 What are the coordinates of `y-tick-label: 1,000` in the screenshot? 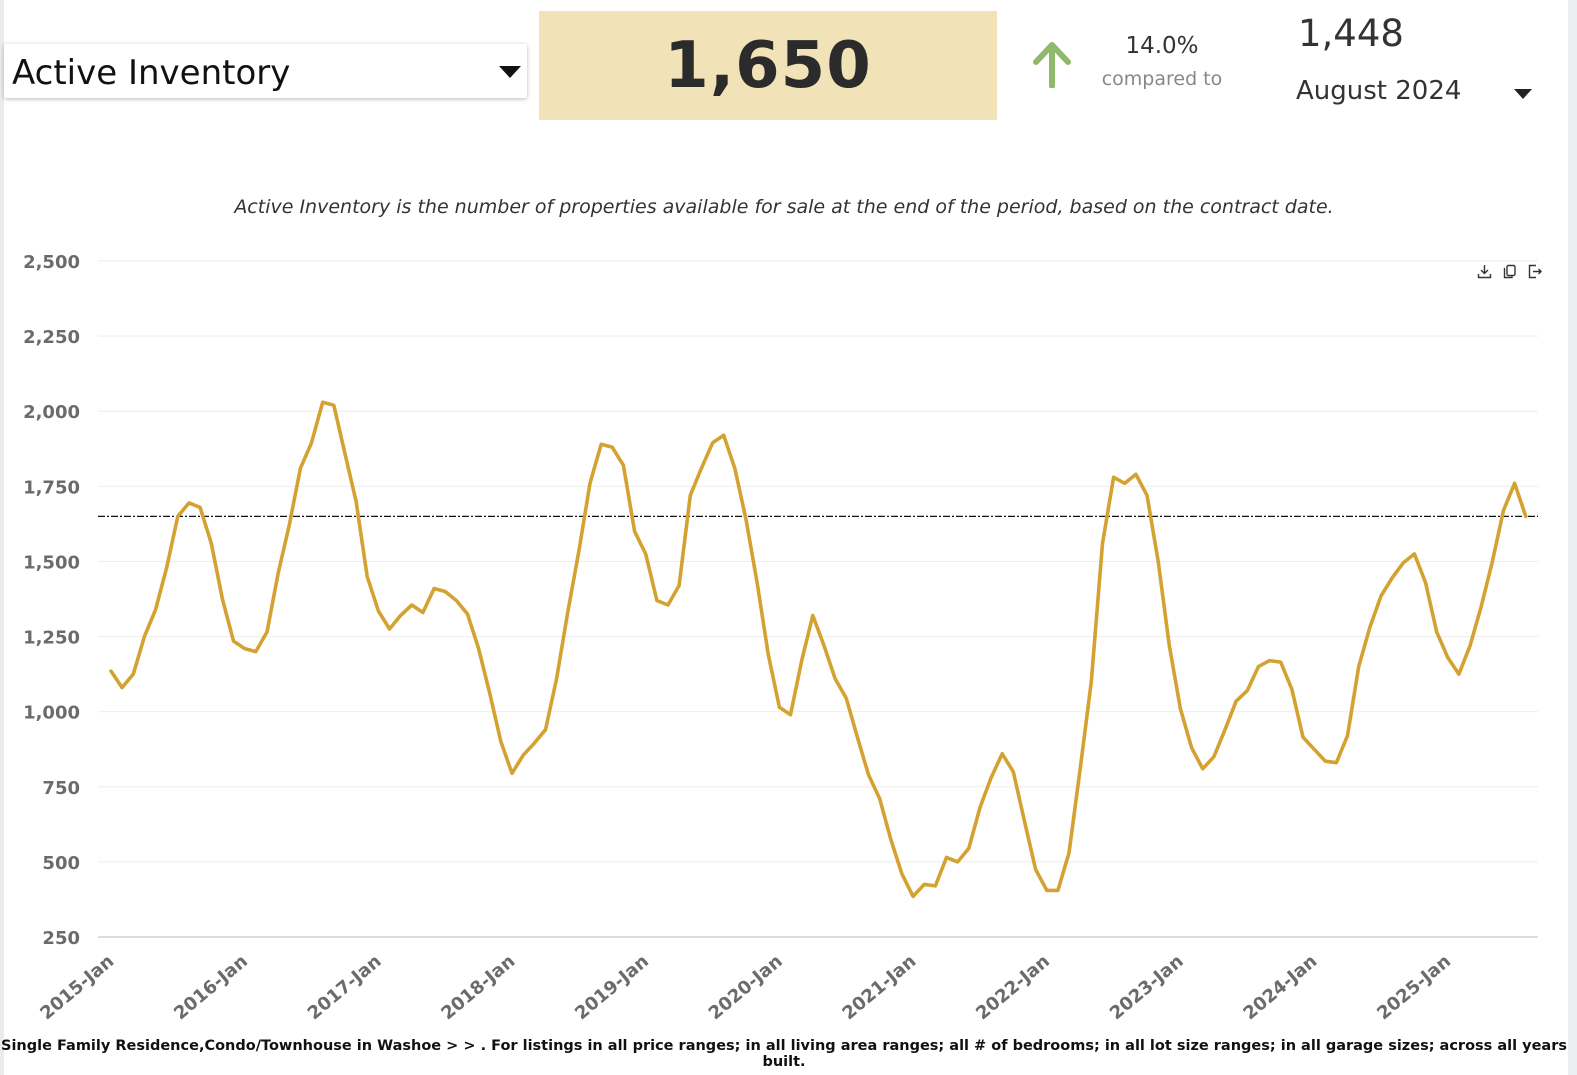 It's located at (51, 713).